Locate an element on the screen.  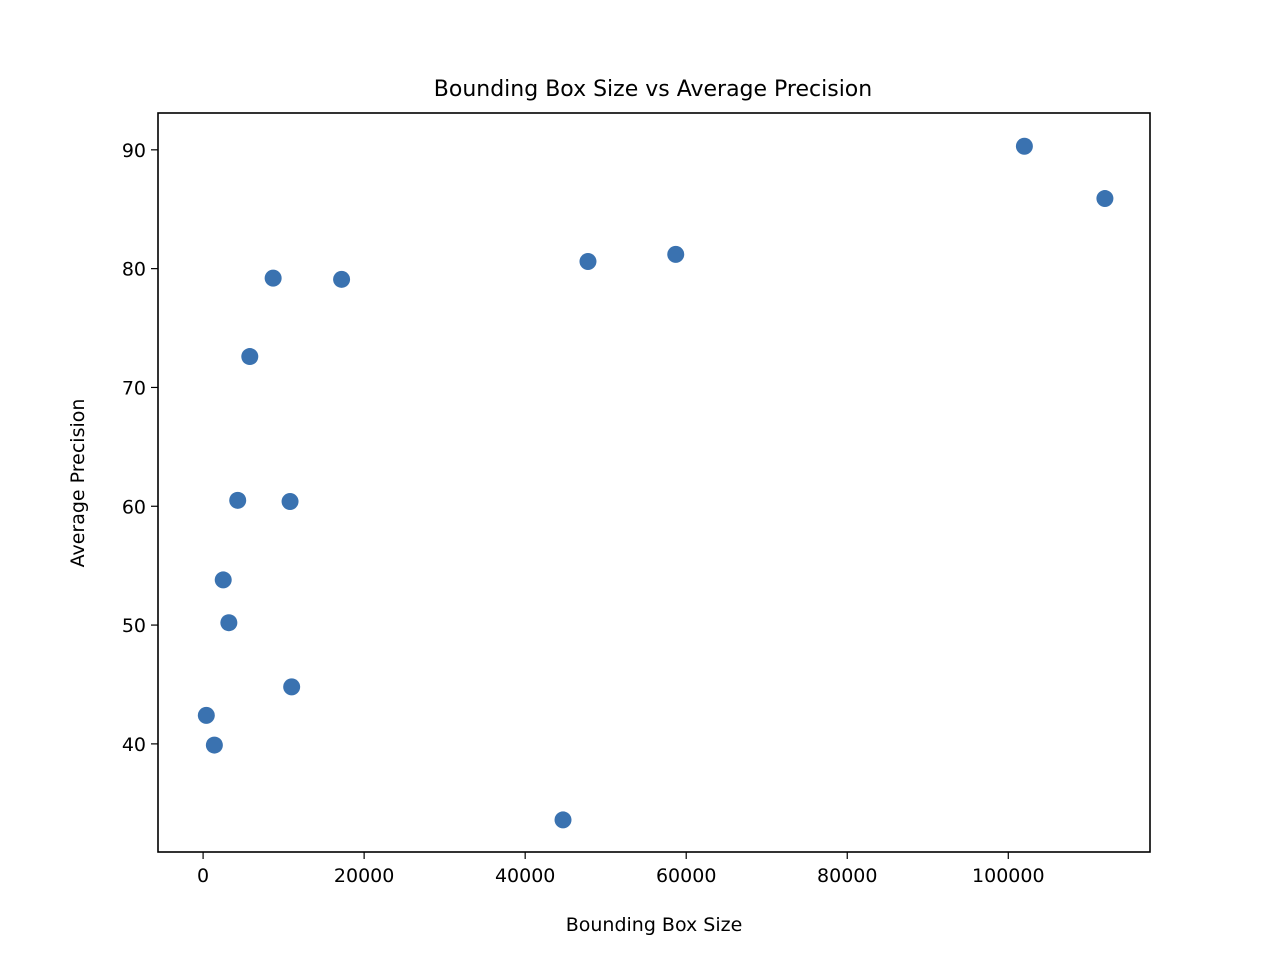
y-tick-label: 80 is located at coordinates (134, 270).